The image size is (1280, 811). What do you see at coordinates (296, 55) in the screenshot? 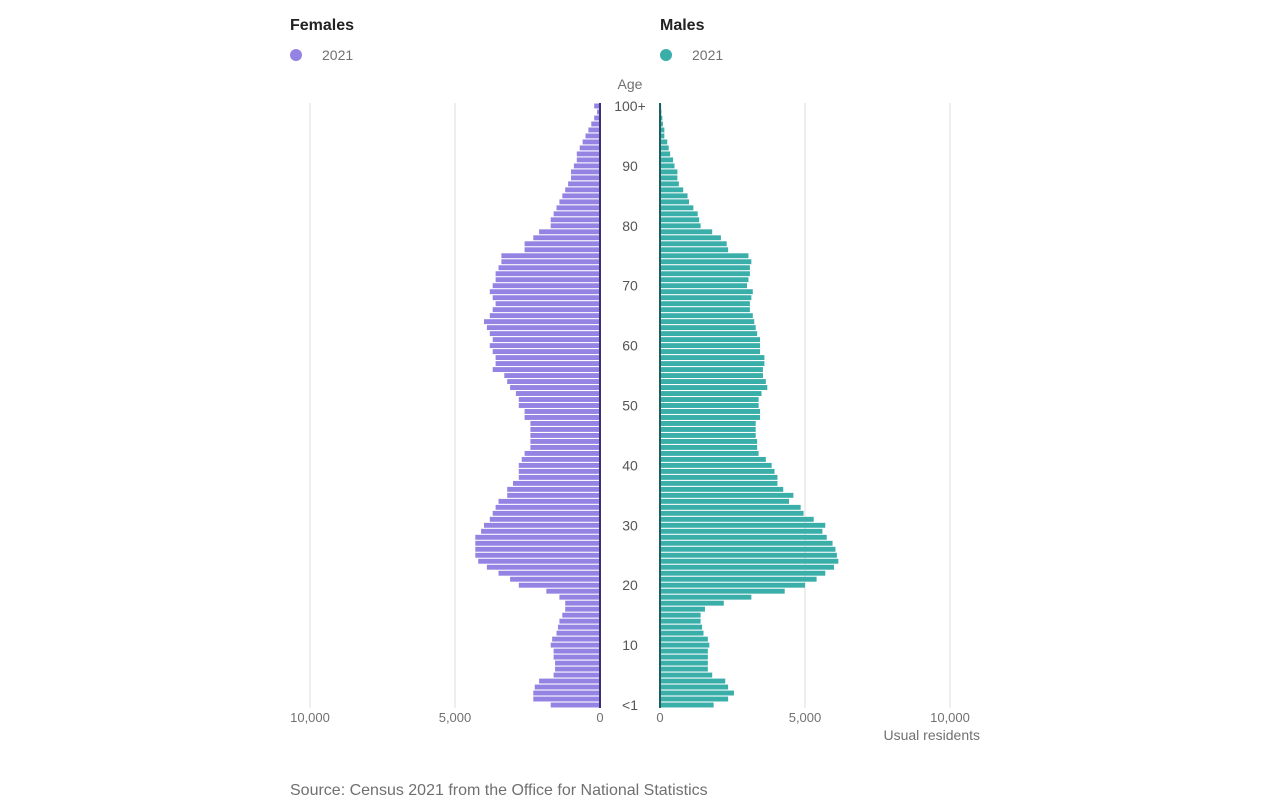
I see `legend-females-swatch` at bounding box center [296, 55].